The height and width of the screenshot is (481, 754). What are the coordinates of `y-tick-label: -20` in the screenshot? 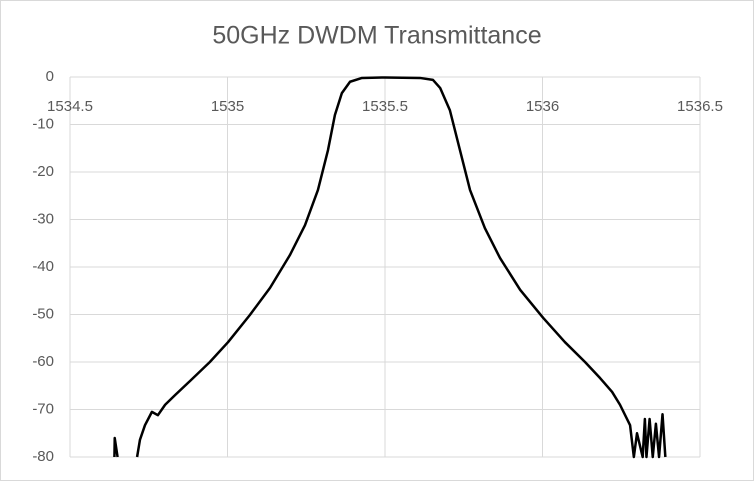 It's located at (43, 171).